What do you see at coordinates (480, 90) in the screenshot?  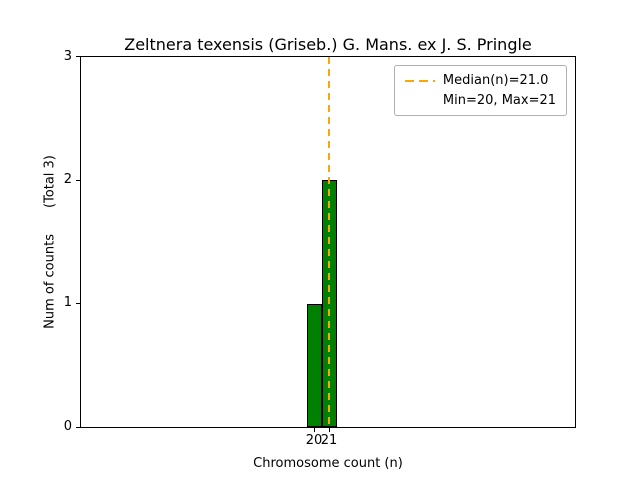 I see `legend: Median(n)=21.0 Min=20, Max=21` at bounding box center [480, 90].